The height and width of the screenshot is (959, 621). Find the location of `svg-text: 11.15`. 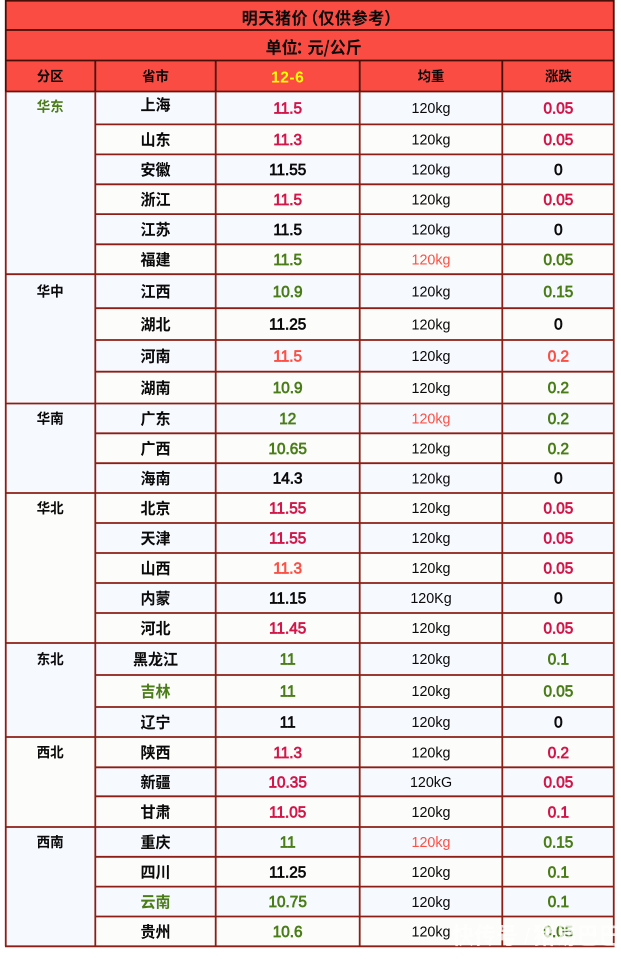

svg-text: 11.15 is located at coordinates (287, 599).